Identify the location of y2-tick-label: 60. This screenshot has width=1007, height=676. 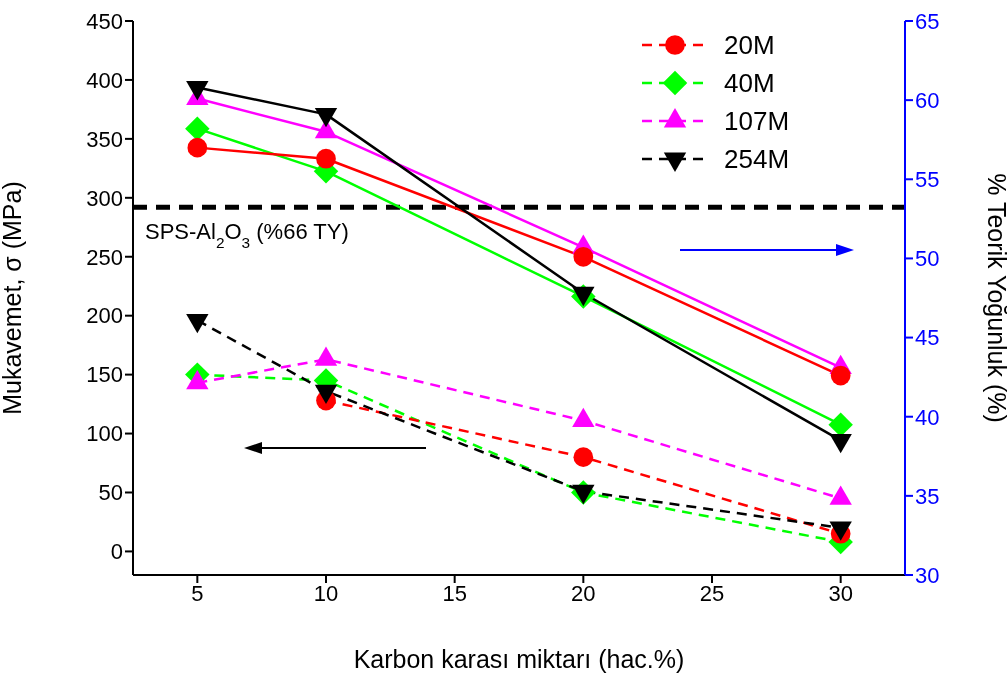
(927, 100).